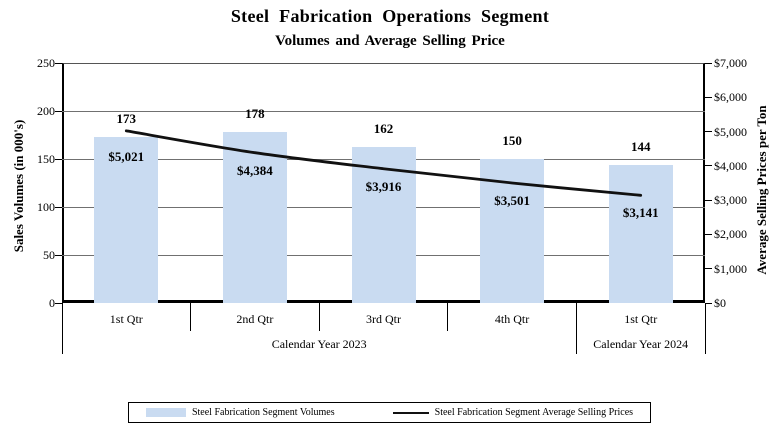  I want to click on right-axis-tick-label: $1,000, so click(730, 268).